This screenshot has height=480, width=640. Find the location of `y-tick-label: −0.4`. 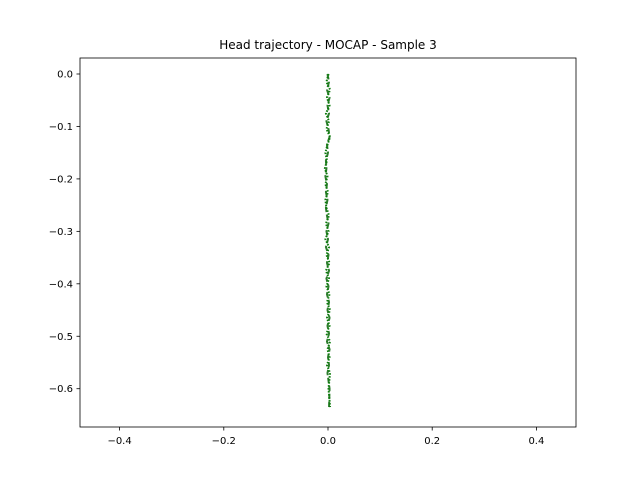

y-tick-label: −0.4 is located at coordinates (61, 284).